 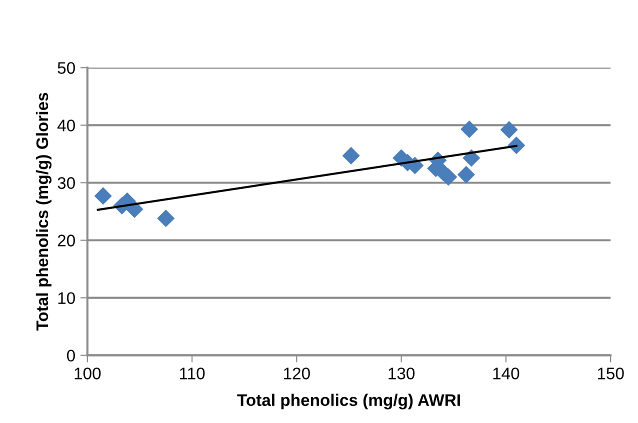 What do you see at coordinates (66, 183) in the screenshot?
I see `y-tick-label: 30` at bounding box center [66, 183].